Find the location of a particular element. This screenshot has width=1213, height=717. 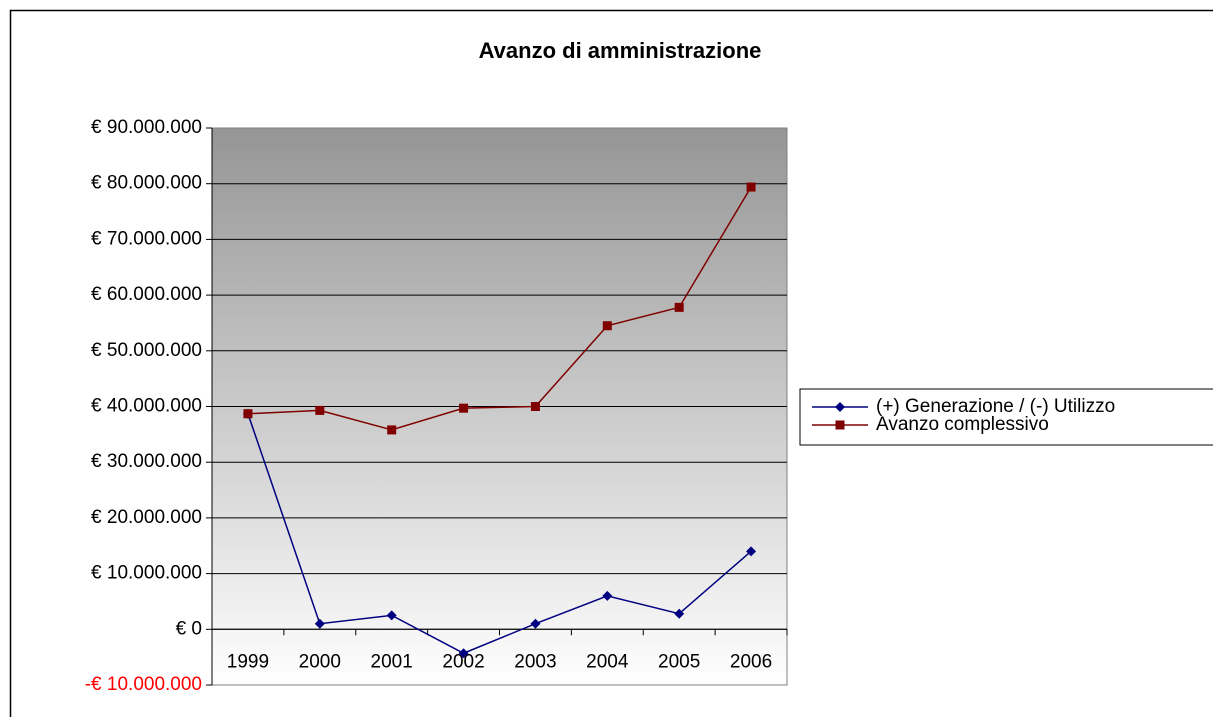

x-tick-label: 2002 is located at coordinates (463, 661).